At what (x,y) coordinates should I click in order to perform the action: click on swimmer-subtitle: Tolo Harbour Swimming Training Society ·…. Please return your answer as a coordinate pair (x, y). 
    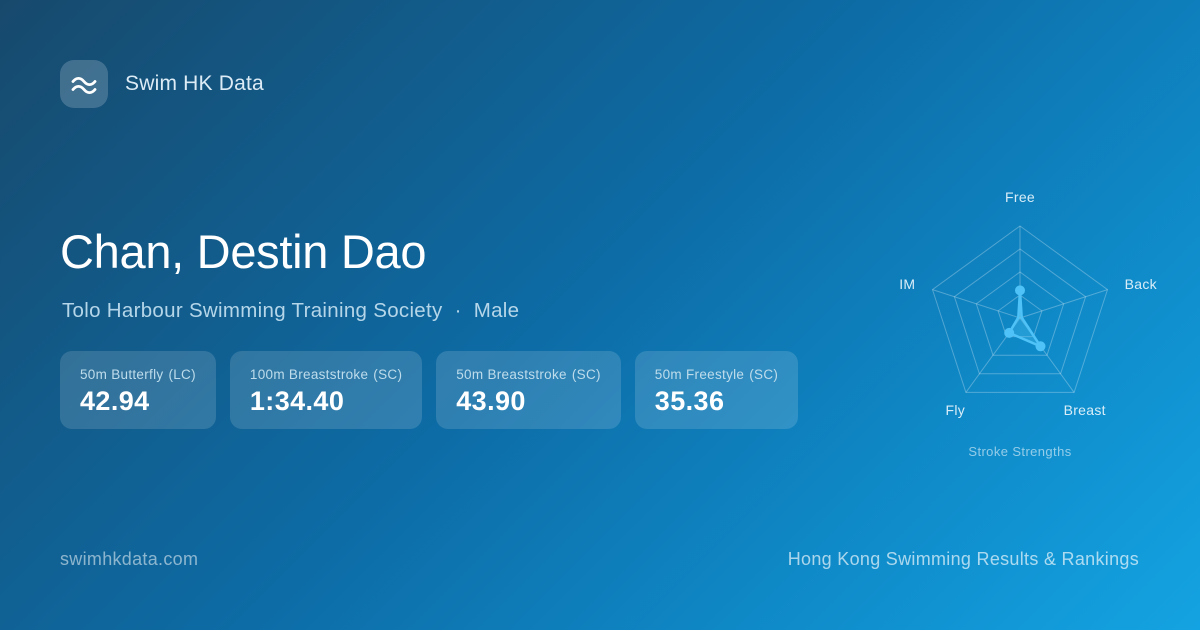
    Looking at the image, I should click on (290, 311).